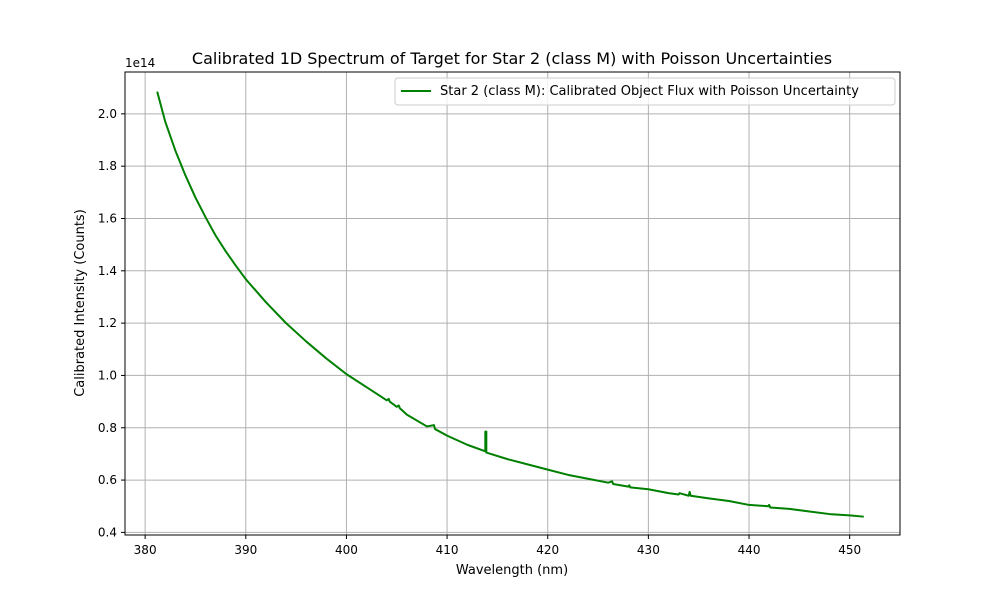 This screenshot has height=600, width=1000. I want to click on y-tick-label: 1.8, so click(107, 166).